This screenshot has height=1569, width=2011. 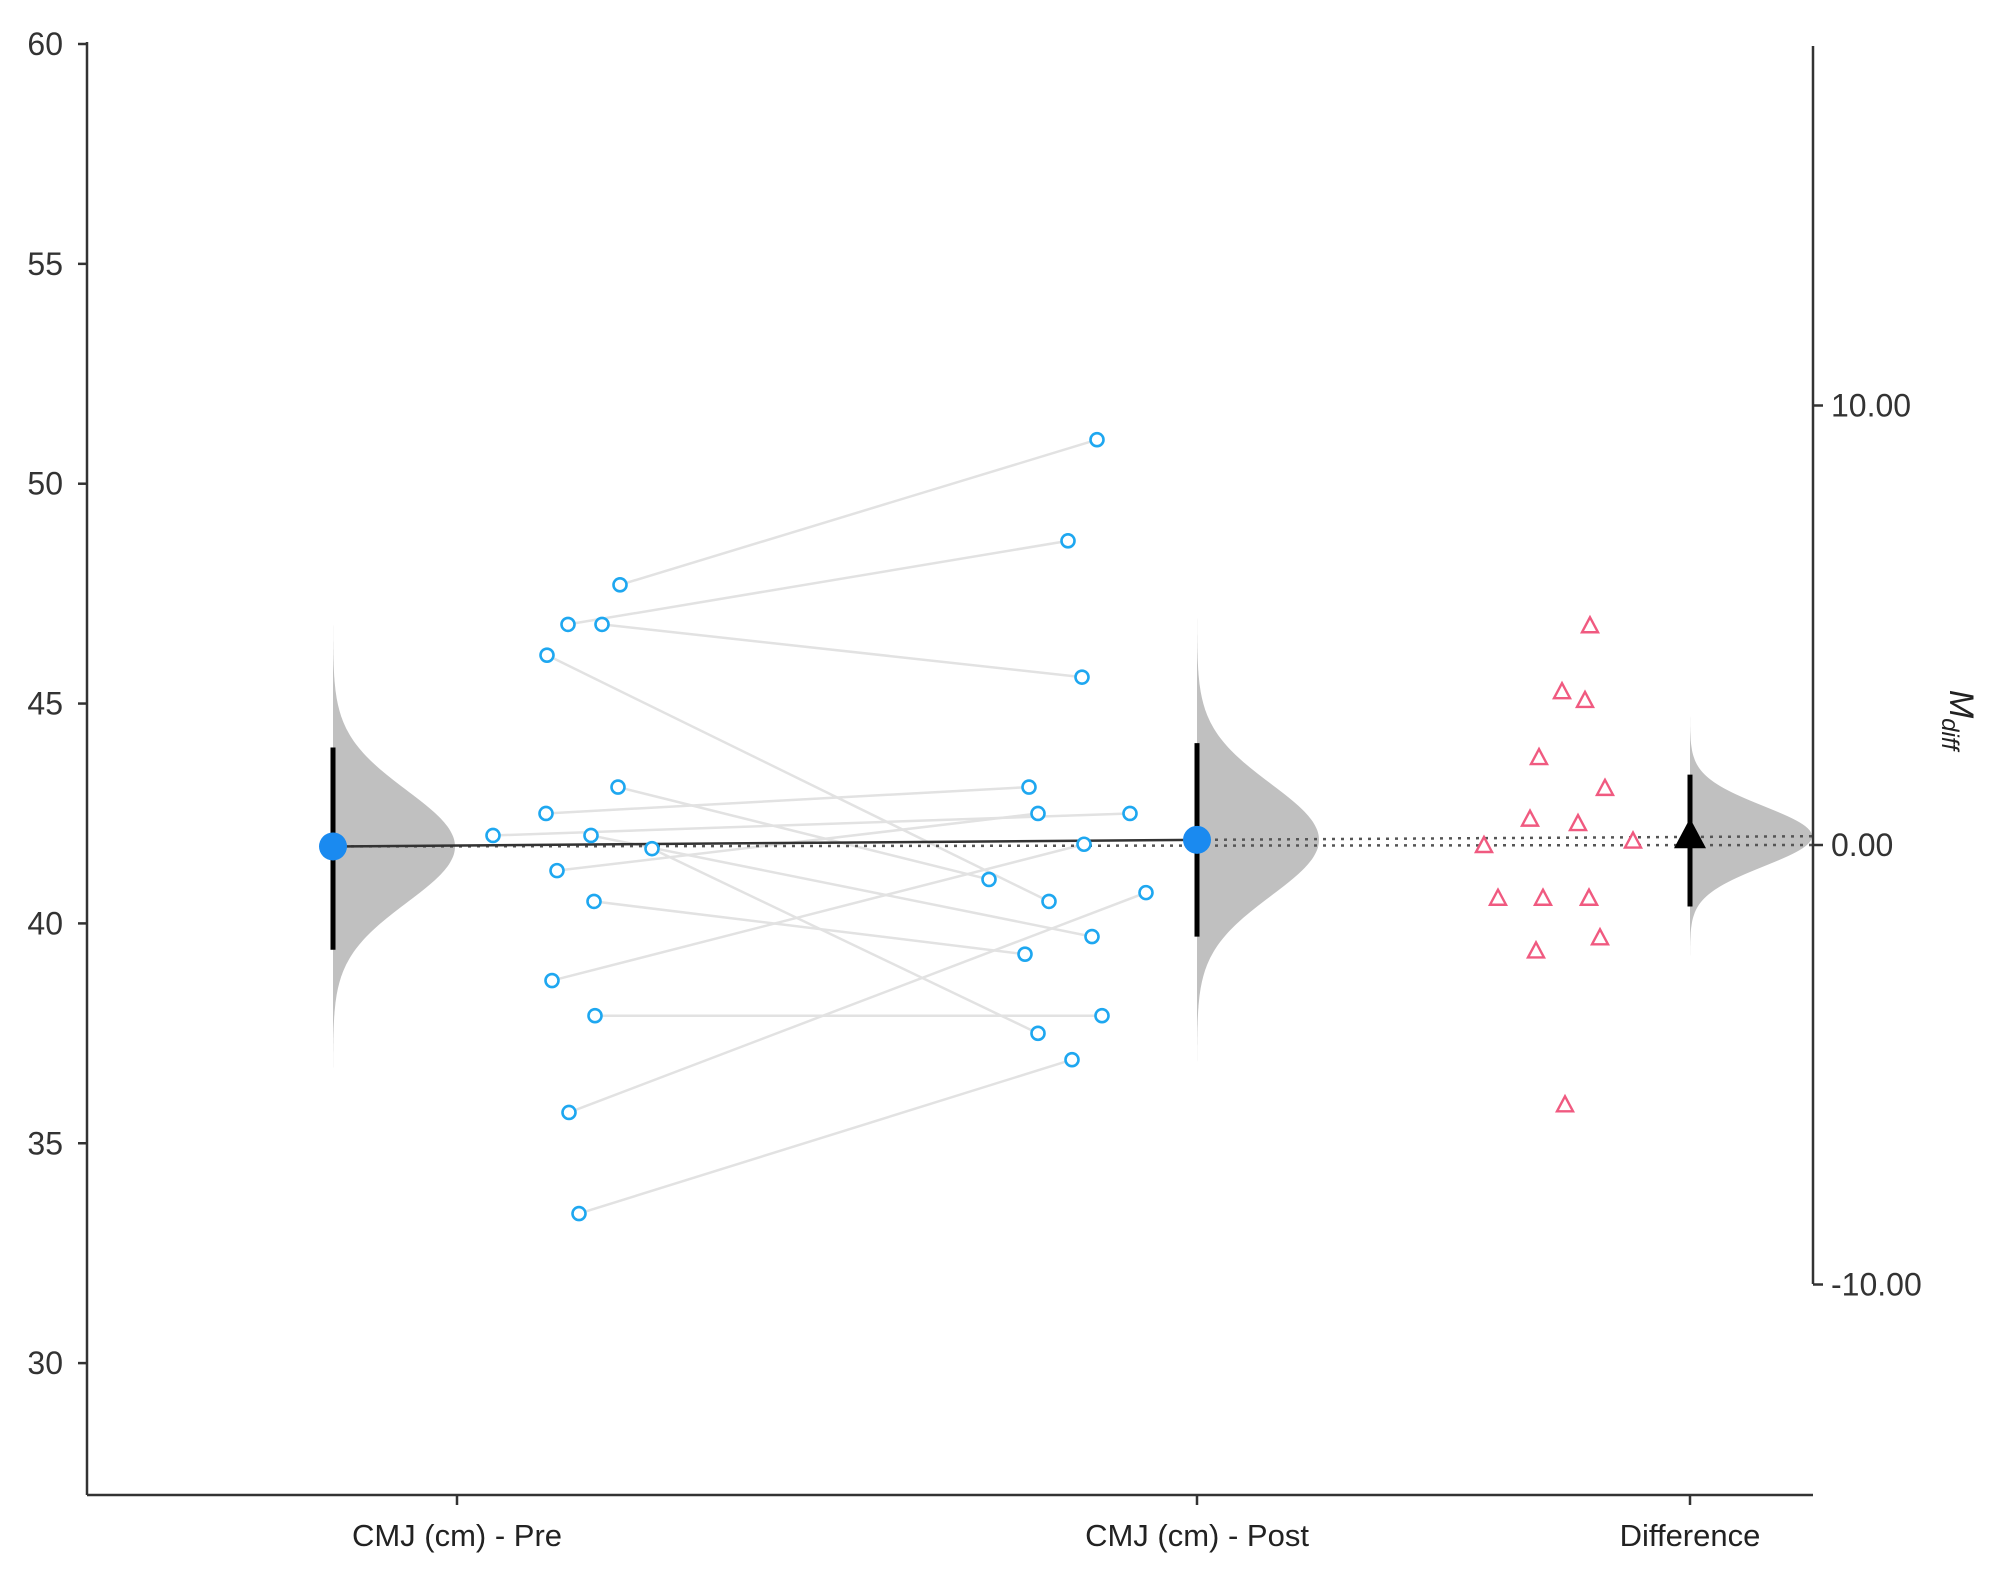 What do you see at coordinates (1690, 1535) in the screenshot?
I see `x-category-label: Difference` at bounding box center [1690, 1535].